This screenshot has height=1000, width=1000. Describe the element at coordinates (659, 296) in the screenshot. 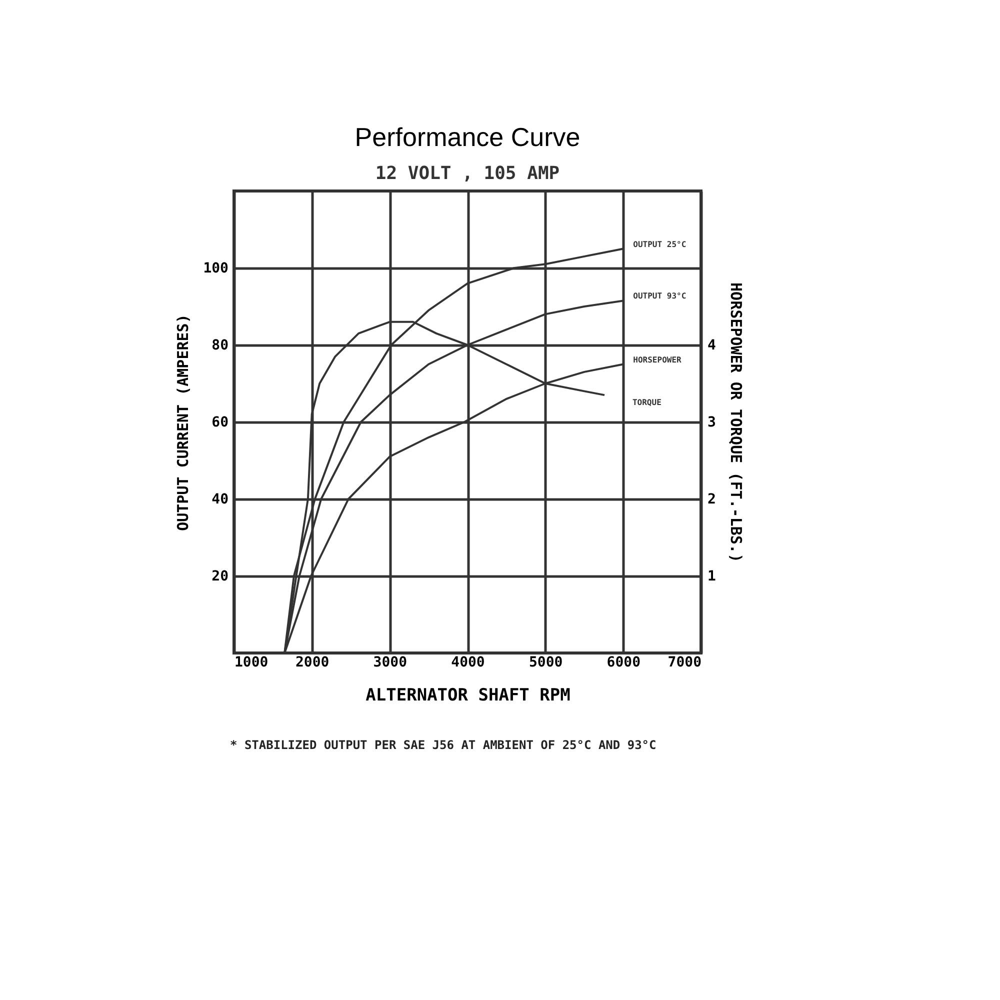

I see `series-label: OUTPUT 93°C` at that location.